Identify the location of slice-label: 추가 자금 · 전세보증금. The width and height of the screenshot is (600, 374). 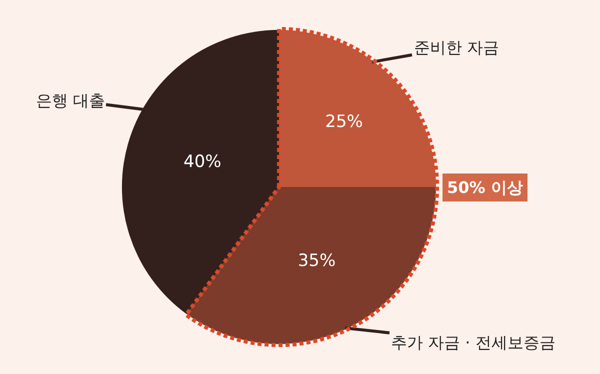
(473, 342).